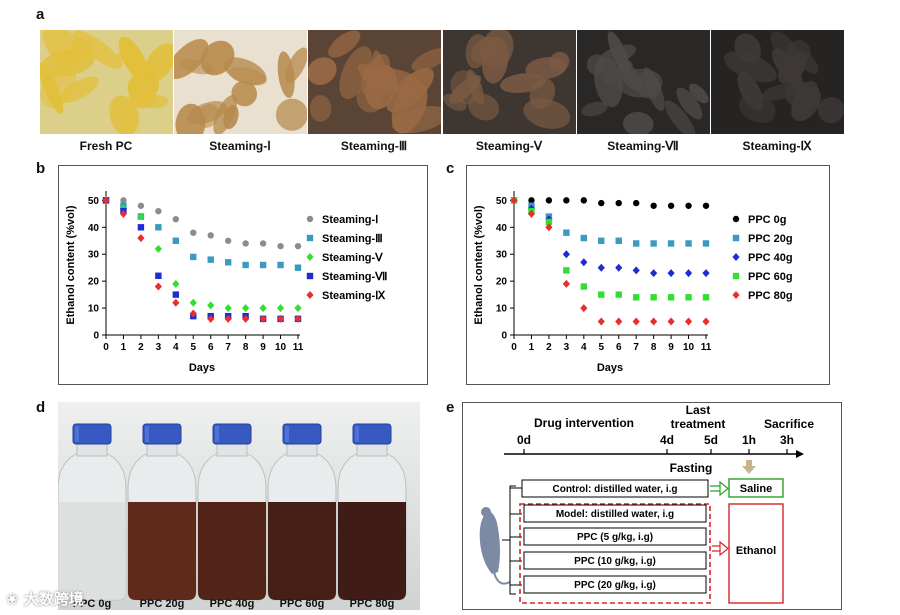 The height and width of the screenshot is (615, 900). What do you see at coordinates (716, 548) in the screenshot?
I see `ethanol-arrow-shaft` at bounding box center [716, 548].